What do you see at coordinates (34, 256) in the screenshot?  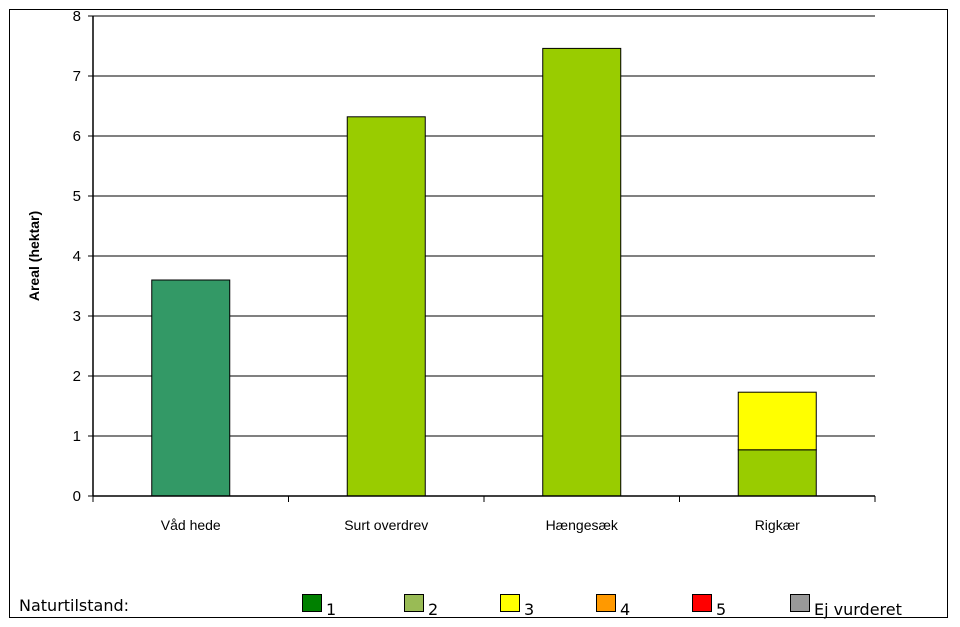 I see `y-axis-label: Areal (hektar)` at bounding box center [34, 256].